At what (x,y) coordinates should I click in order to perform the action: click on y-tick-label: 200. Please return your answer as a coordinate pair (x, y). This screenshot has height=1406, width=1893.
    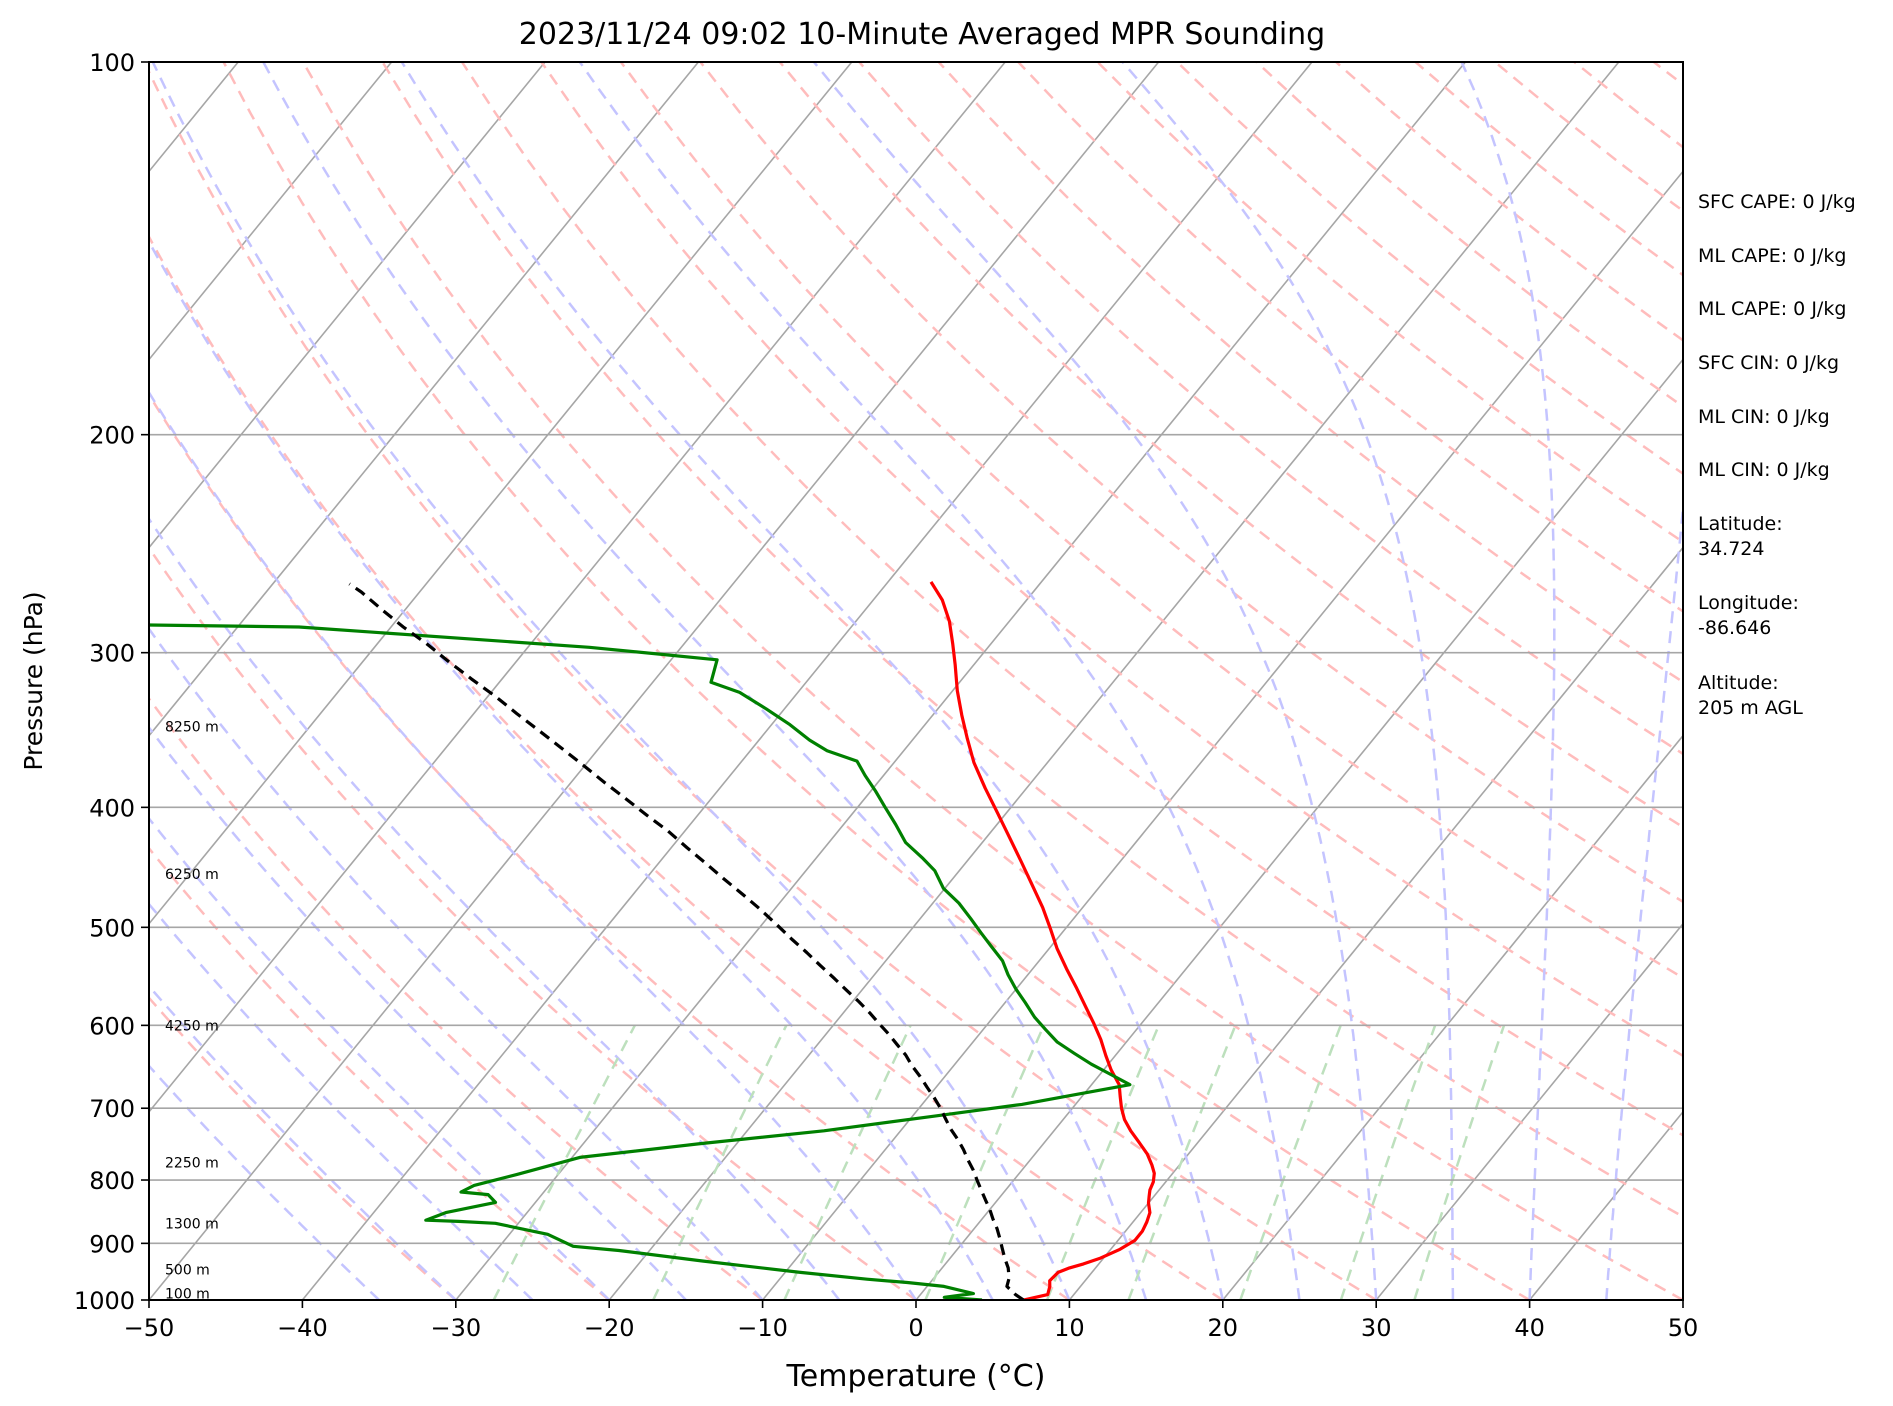
    Looking at the image, I should click on (112, 436).